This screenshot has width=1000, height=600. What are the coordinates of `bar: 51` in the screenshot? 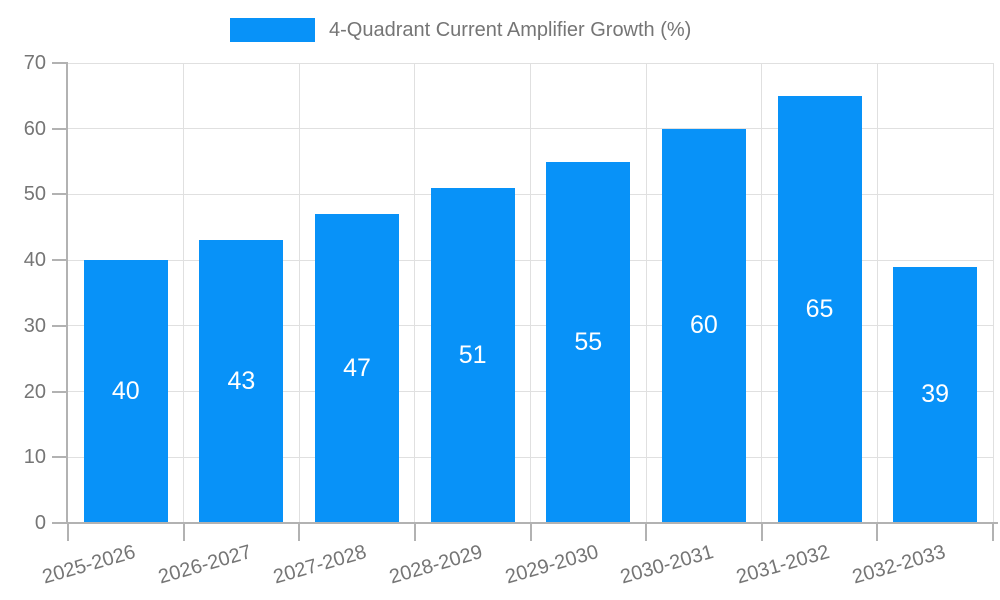 It's located at (472, 355).